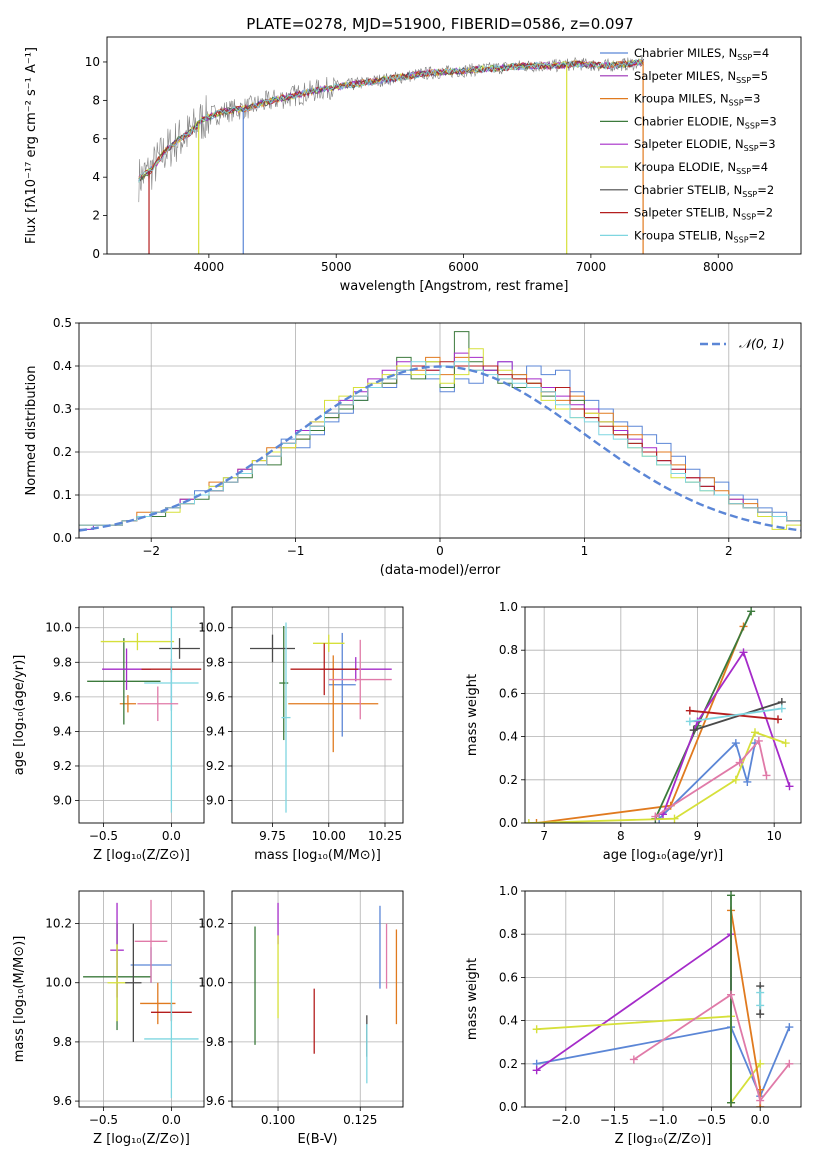 This screenshot has width=819, height=1170. I want to click on mass-vs-Z-grid, so click(141, 999).